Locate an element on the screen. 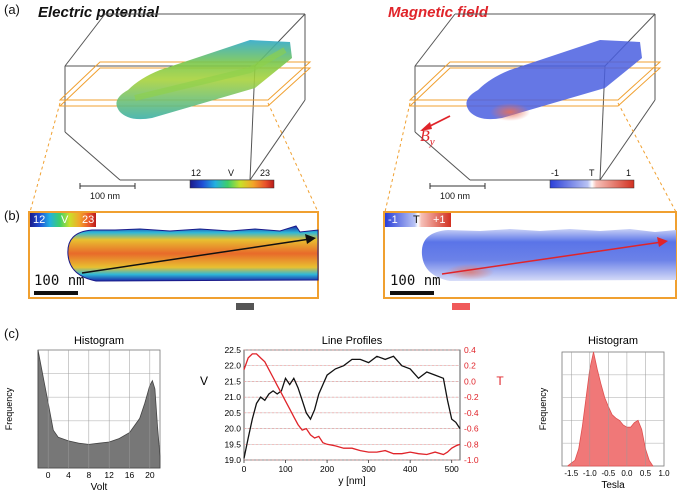 This screenshot has width=680, height=496. voltage-colorbar-unit: V is located at coordinates (231, 173).